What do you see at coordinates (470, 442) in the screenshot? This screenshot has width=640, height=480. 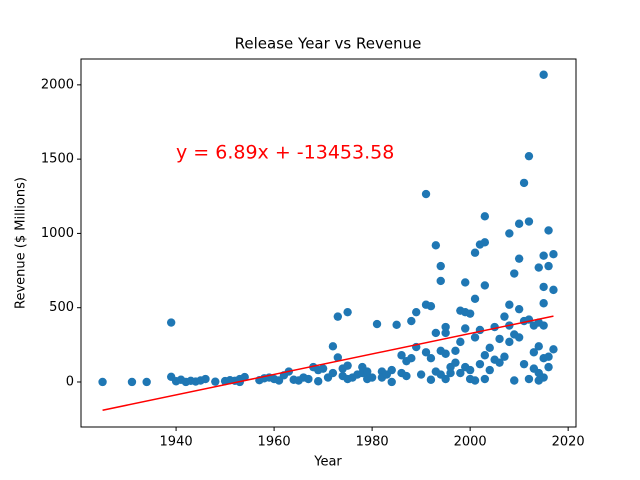 I see `x-tick-label: 2000` at bounding box center [470, 442].